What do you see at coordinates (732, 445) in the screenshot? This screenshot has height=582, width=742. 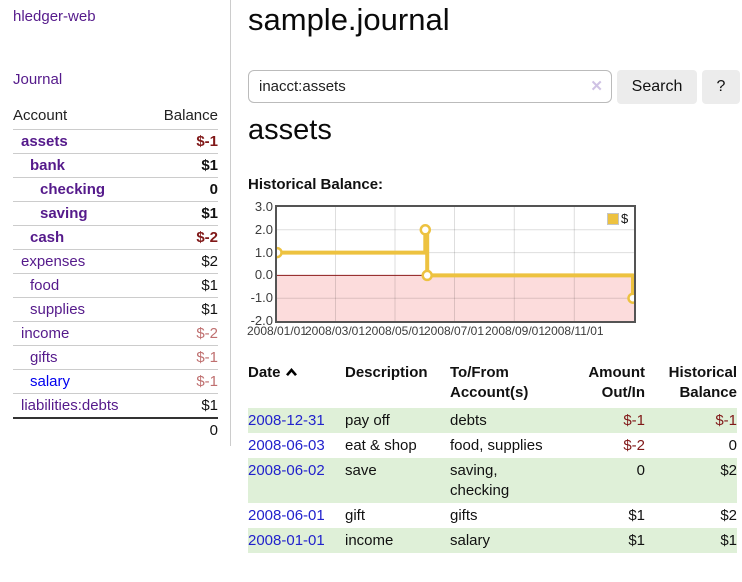 I see `transaction-balance: 0` at bounding box center [732, 445].